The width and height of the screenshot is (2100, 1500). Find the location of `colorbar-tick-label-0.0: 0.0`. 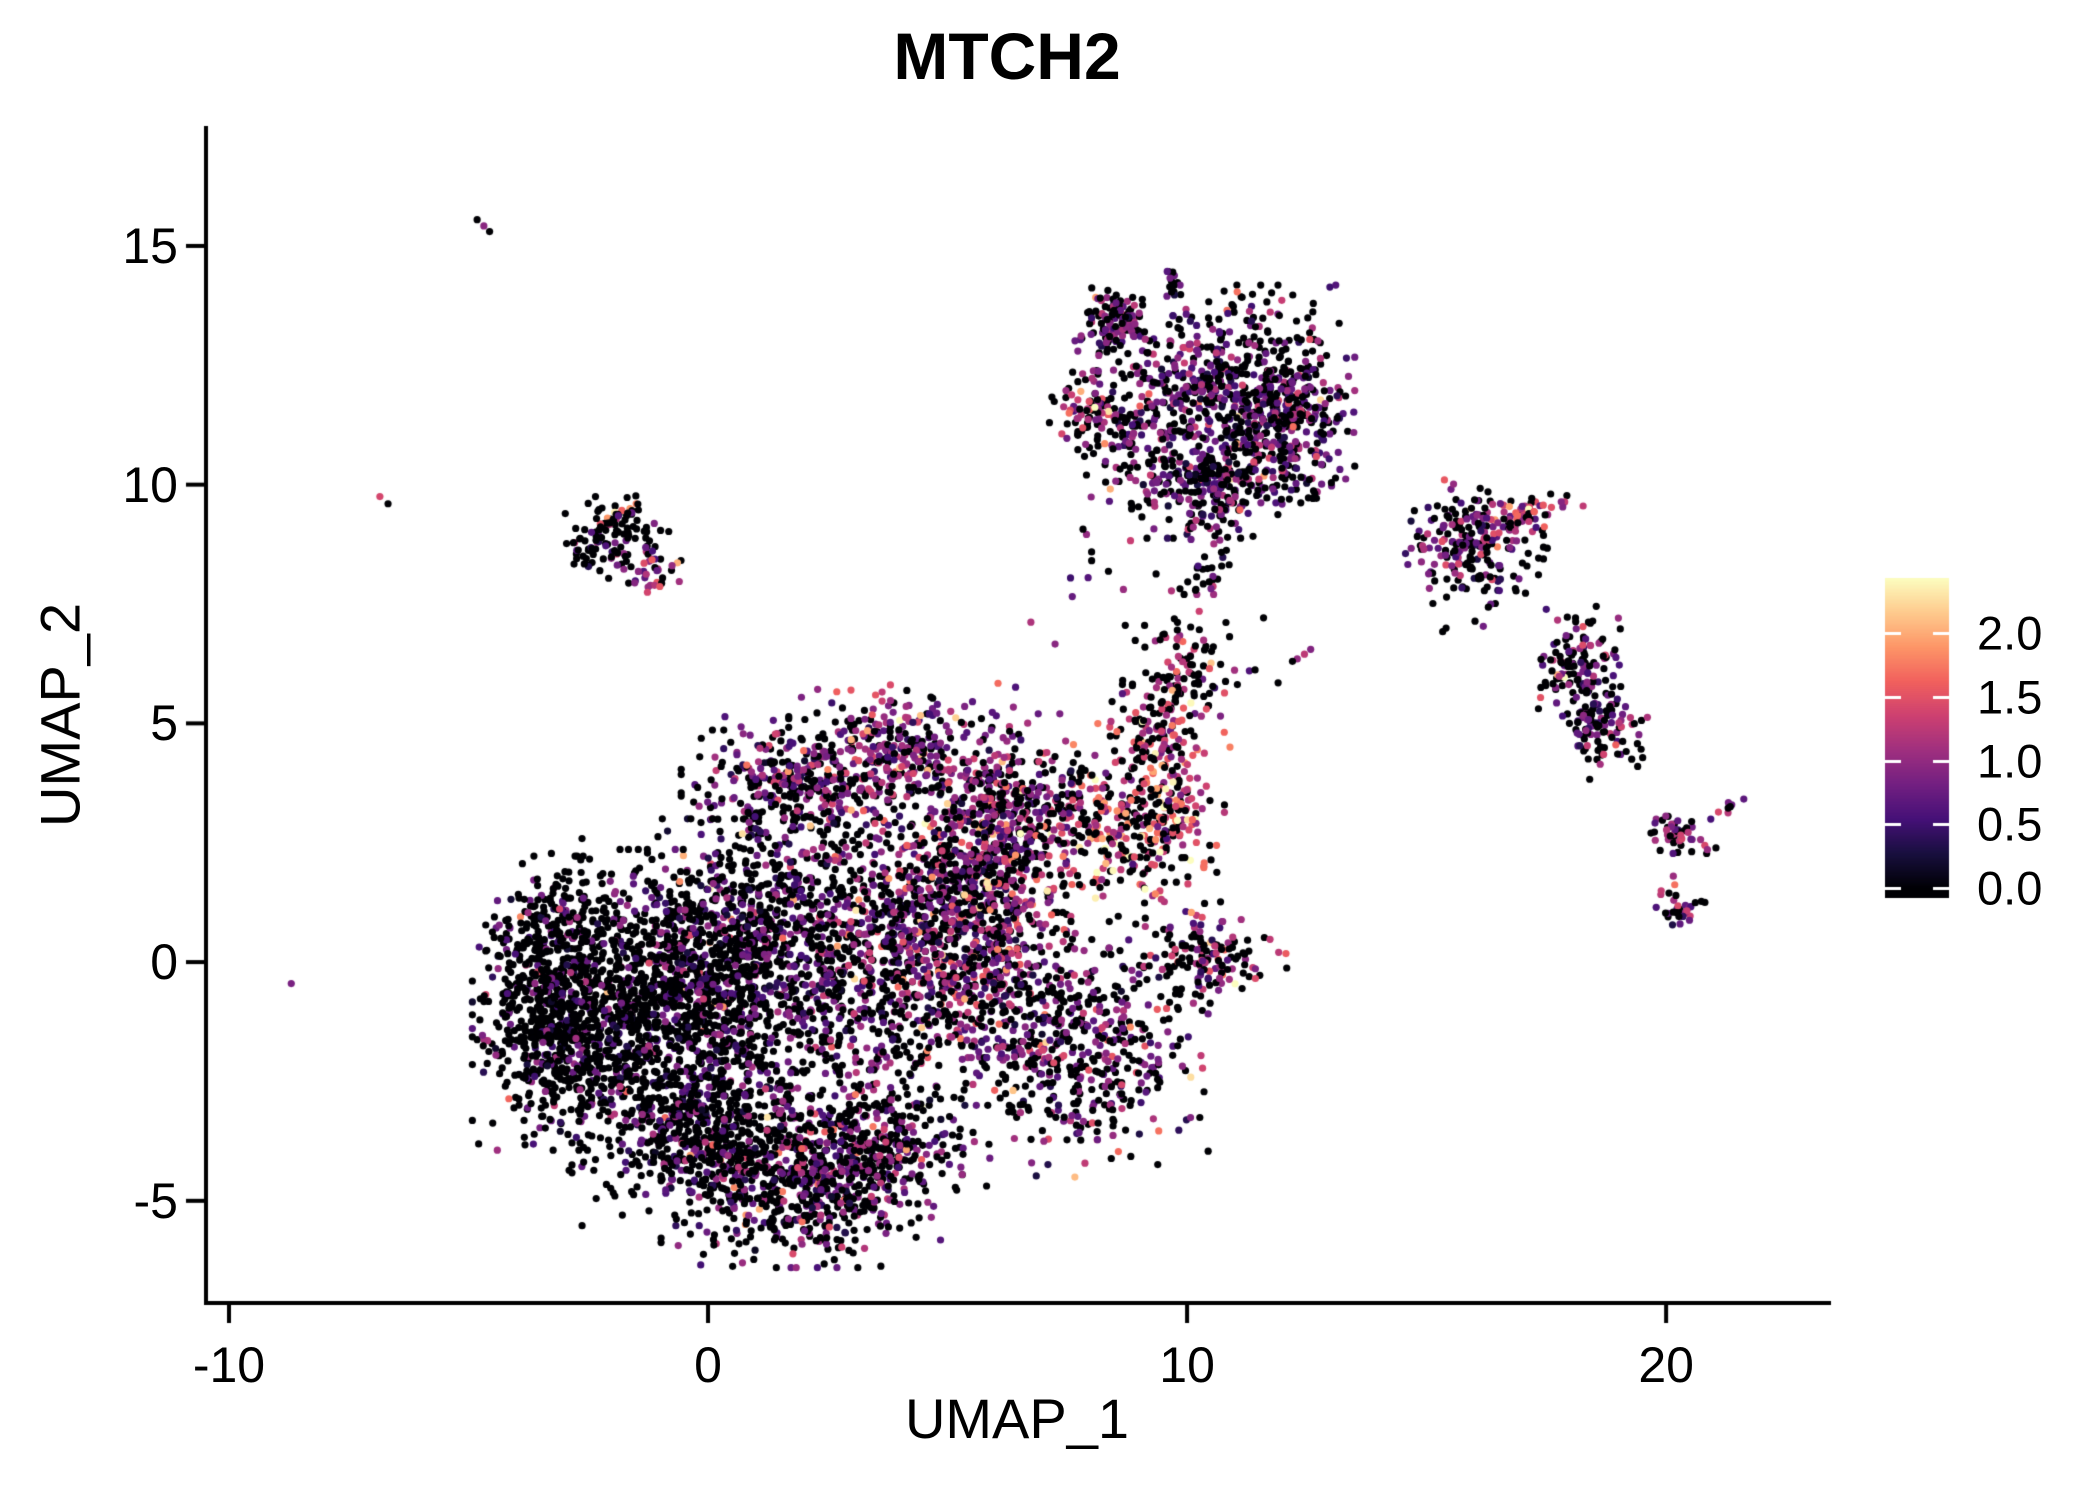

colorbar-tick-label-0.0: 0.0 is located at coordinates (2010, 888).